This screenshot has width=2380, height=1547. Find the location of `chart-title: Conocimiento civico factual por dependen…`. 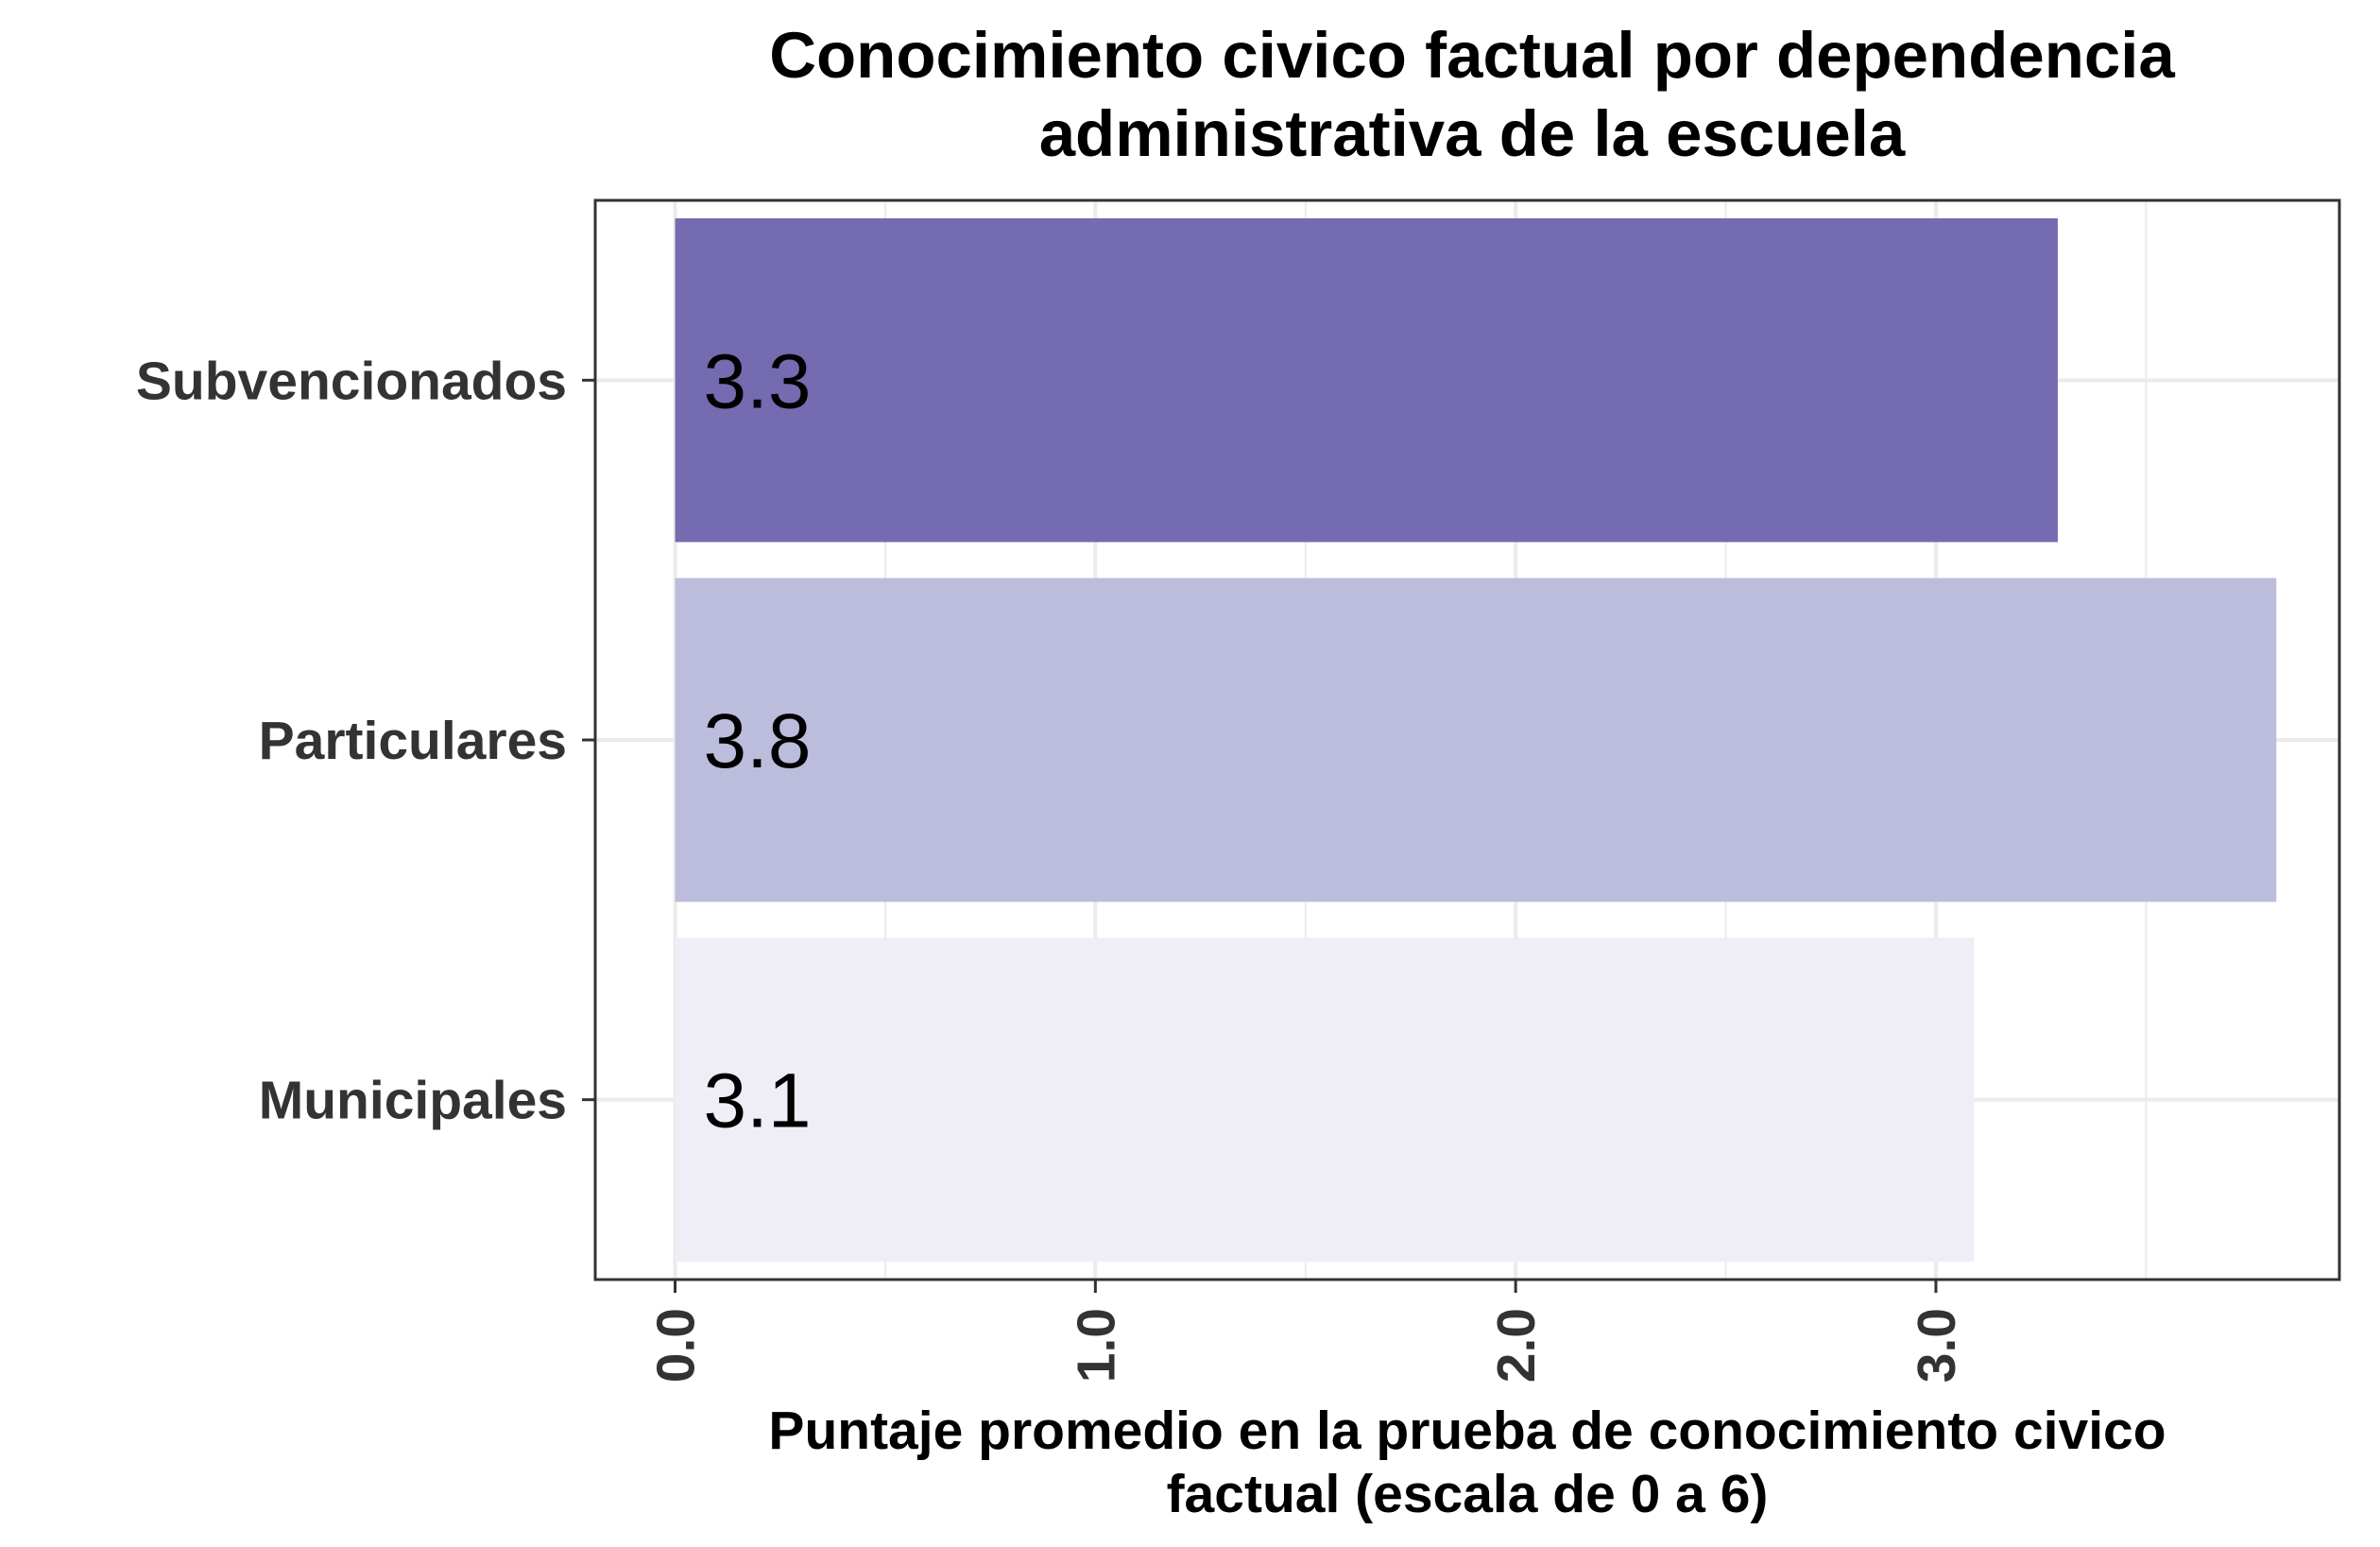

chart-title: Conocimiento civico factual por dependen… is located at coordinates (1472, 94).